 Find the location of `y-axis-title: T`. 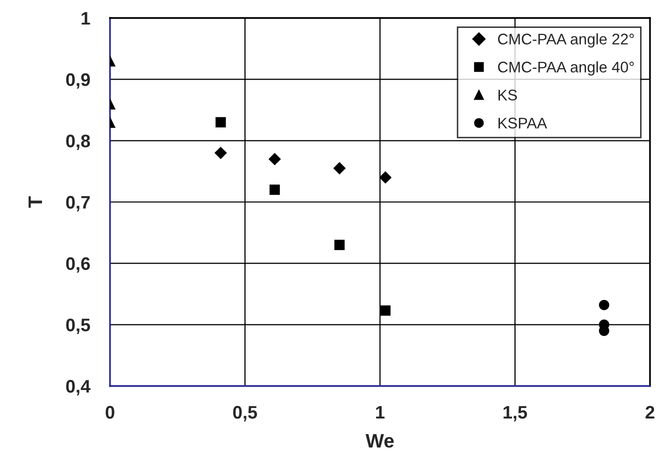

y-axis-title: T is located at coordinates (35, 202).